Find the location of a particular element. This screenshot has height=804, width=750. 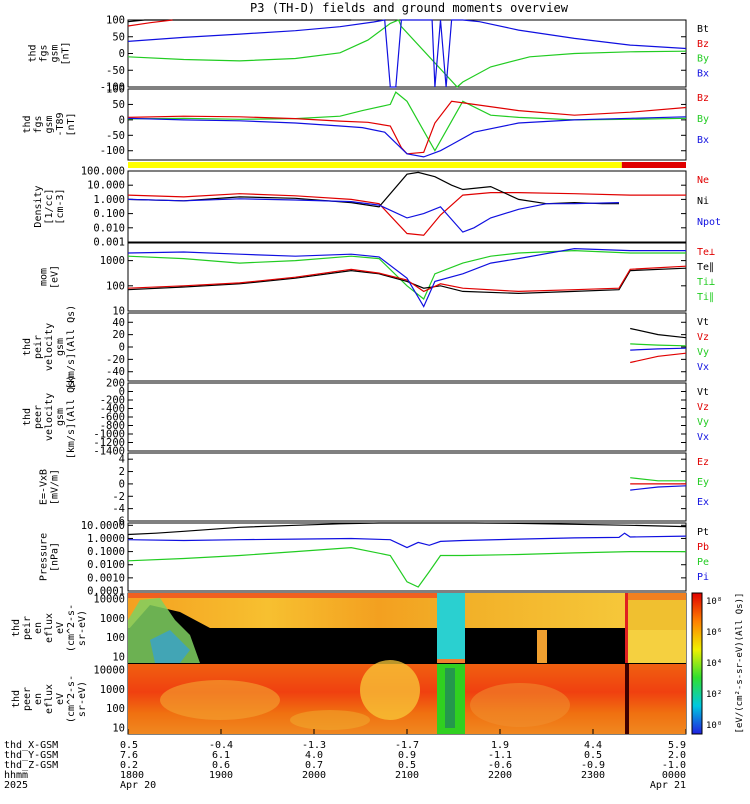

legend-Pe: Pe is located at coordinates (703, 562).